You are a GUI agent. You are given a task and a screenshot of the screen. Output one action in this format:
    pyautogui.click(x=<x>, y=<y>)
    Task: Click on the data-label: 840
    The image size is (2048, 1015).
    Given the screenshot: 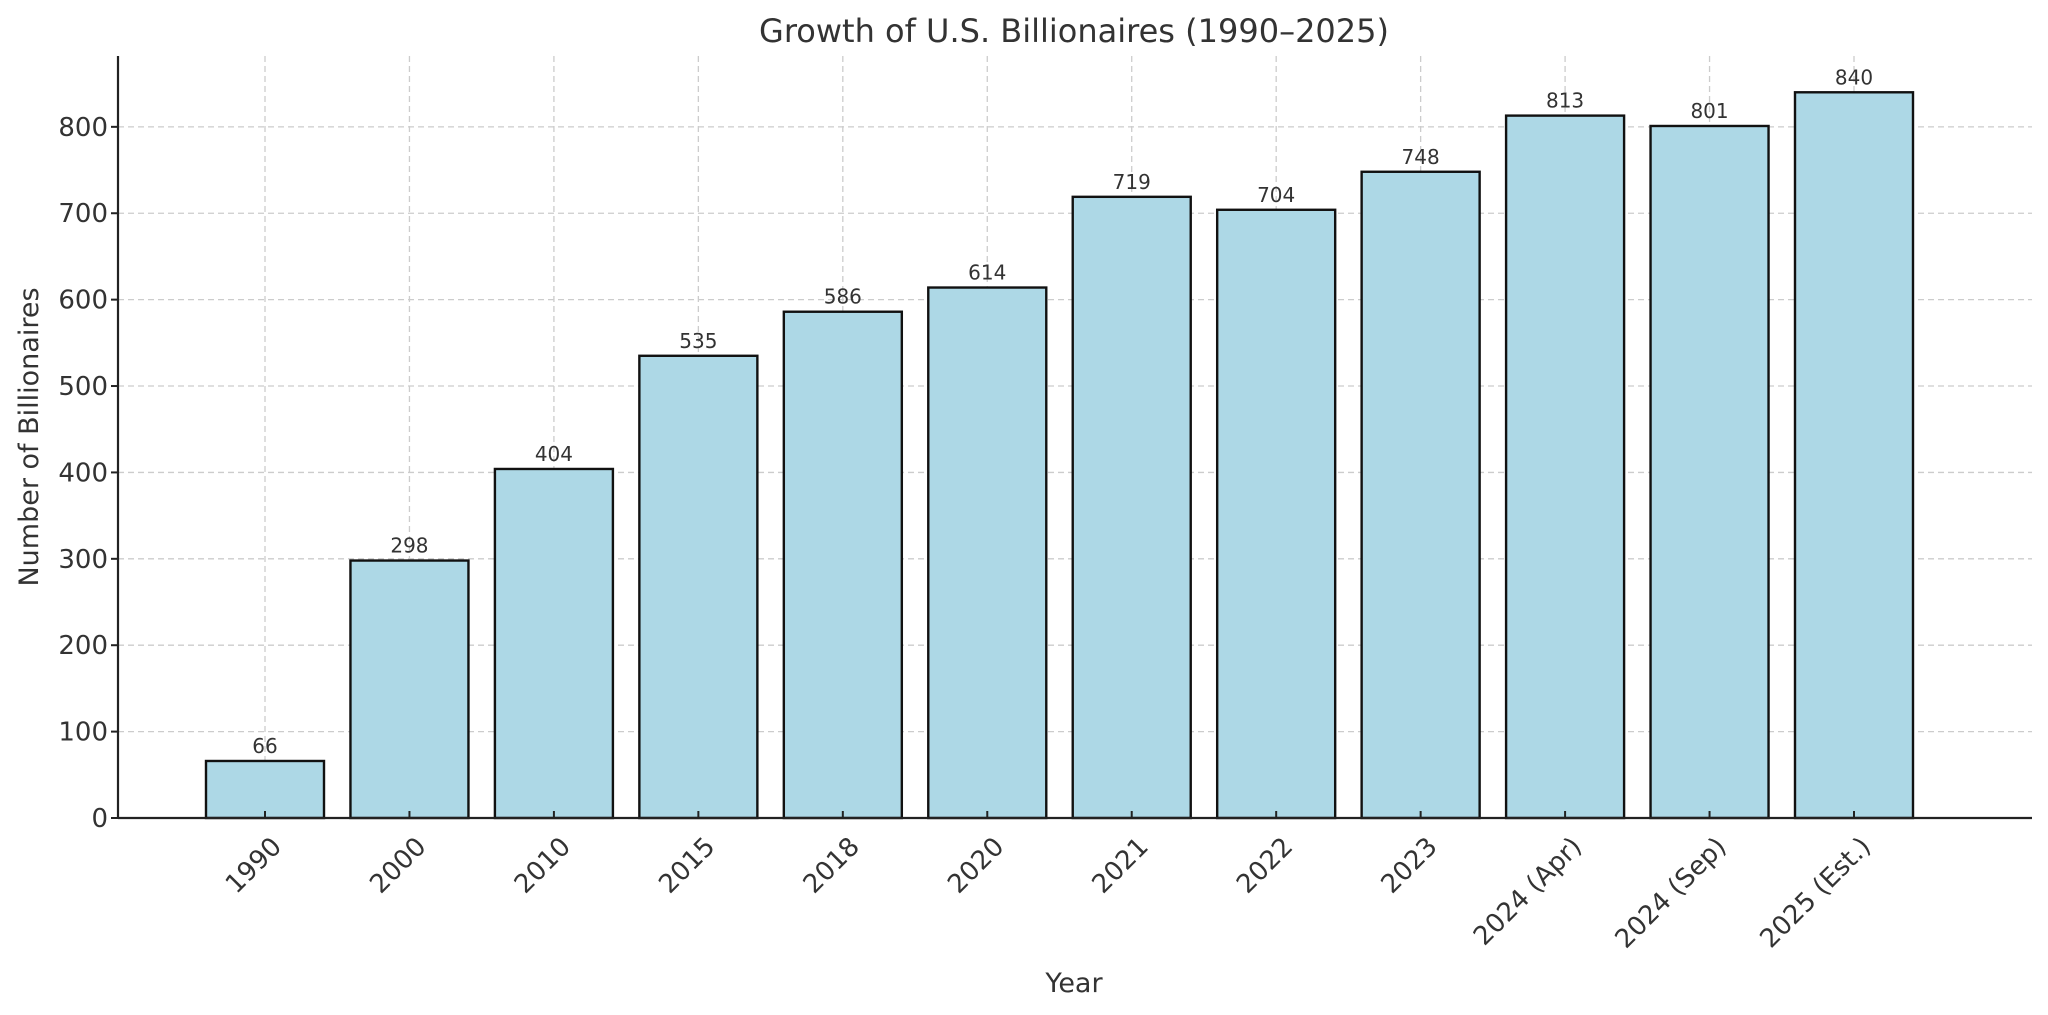 What is the action you would take?
    pyautogui.click(x=1854, y=77)
    